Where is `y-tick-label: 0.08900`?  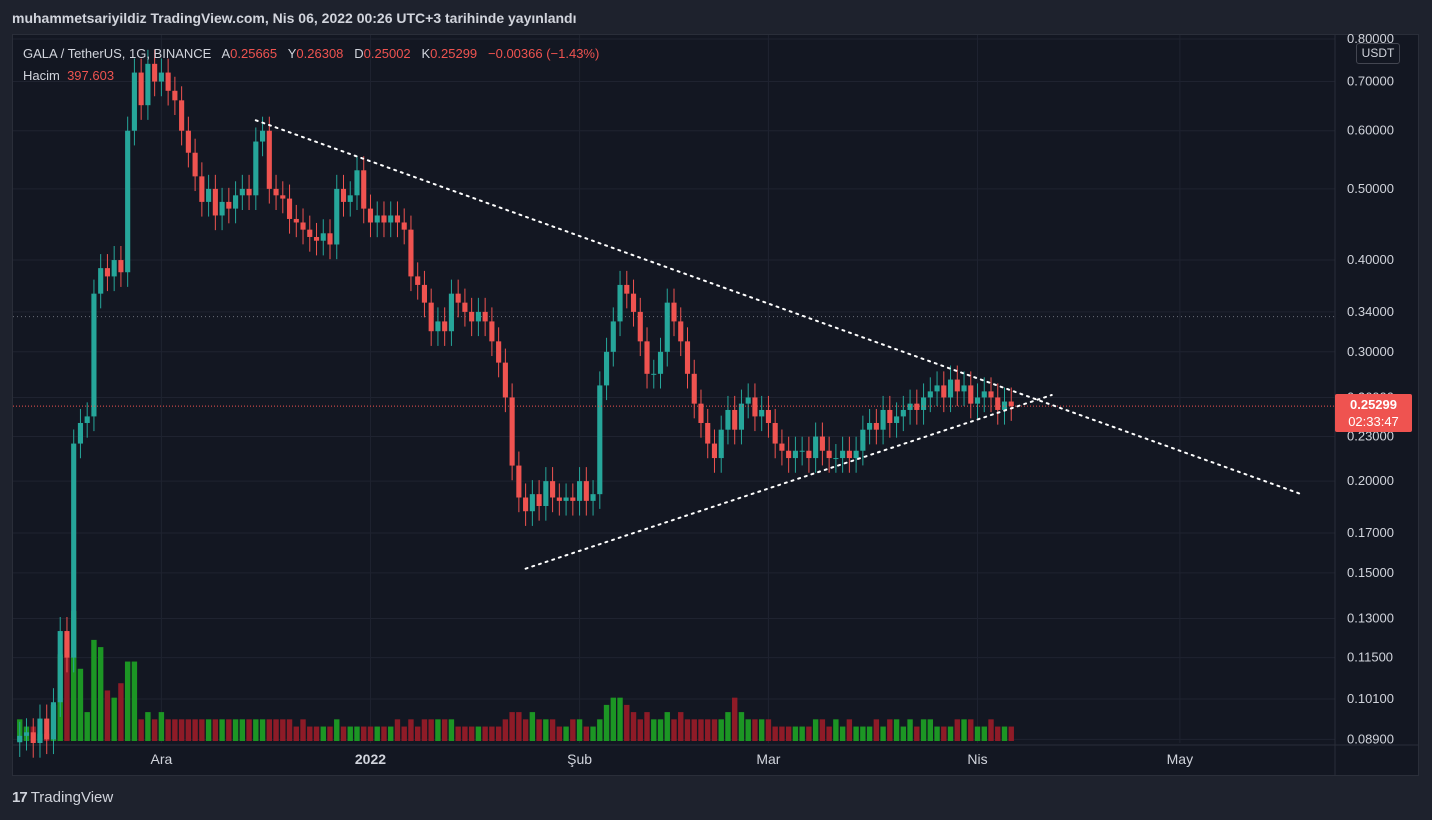
y-tick-label: 0.08900 is located at coordinates (1370, 738).